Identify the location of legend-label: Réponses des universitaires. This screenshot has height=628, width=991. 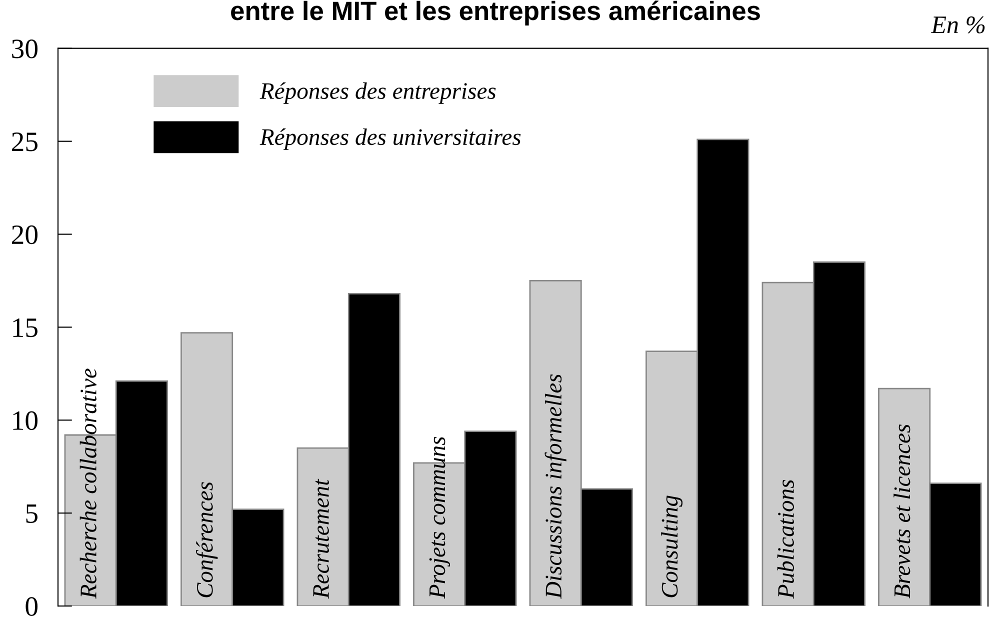
(390, 139).